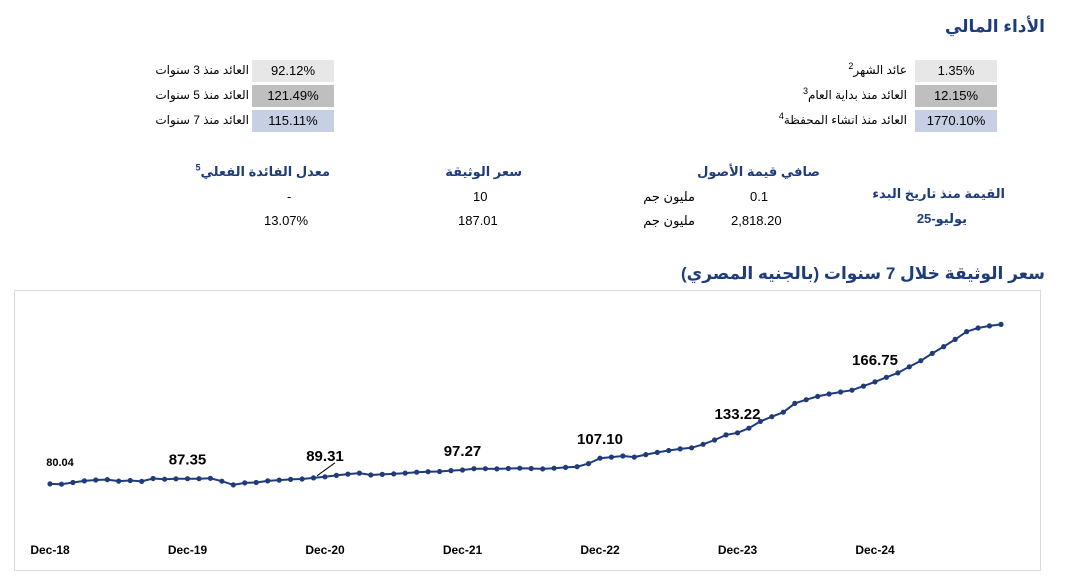 Image resolution: width=1067 pixels, height=588 pixels. I want to click on row2-unit: مليون جم, so click(669, 220).